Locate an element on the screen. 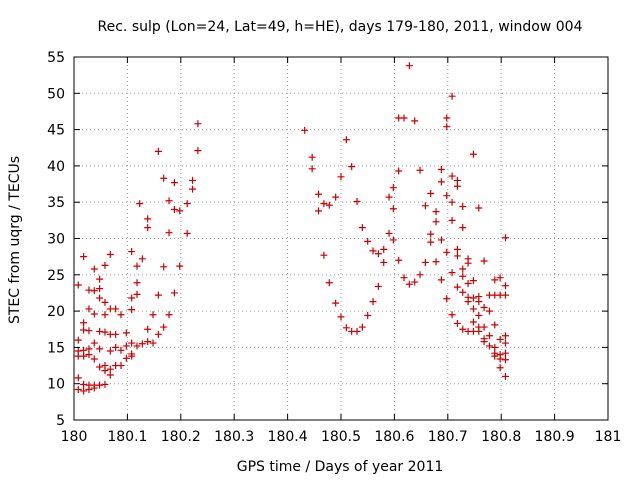 Image resolution: width=640 pixels, height=480 pixels. x-tick-label: 180.1 is located at coordinates (127, 437).